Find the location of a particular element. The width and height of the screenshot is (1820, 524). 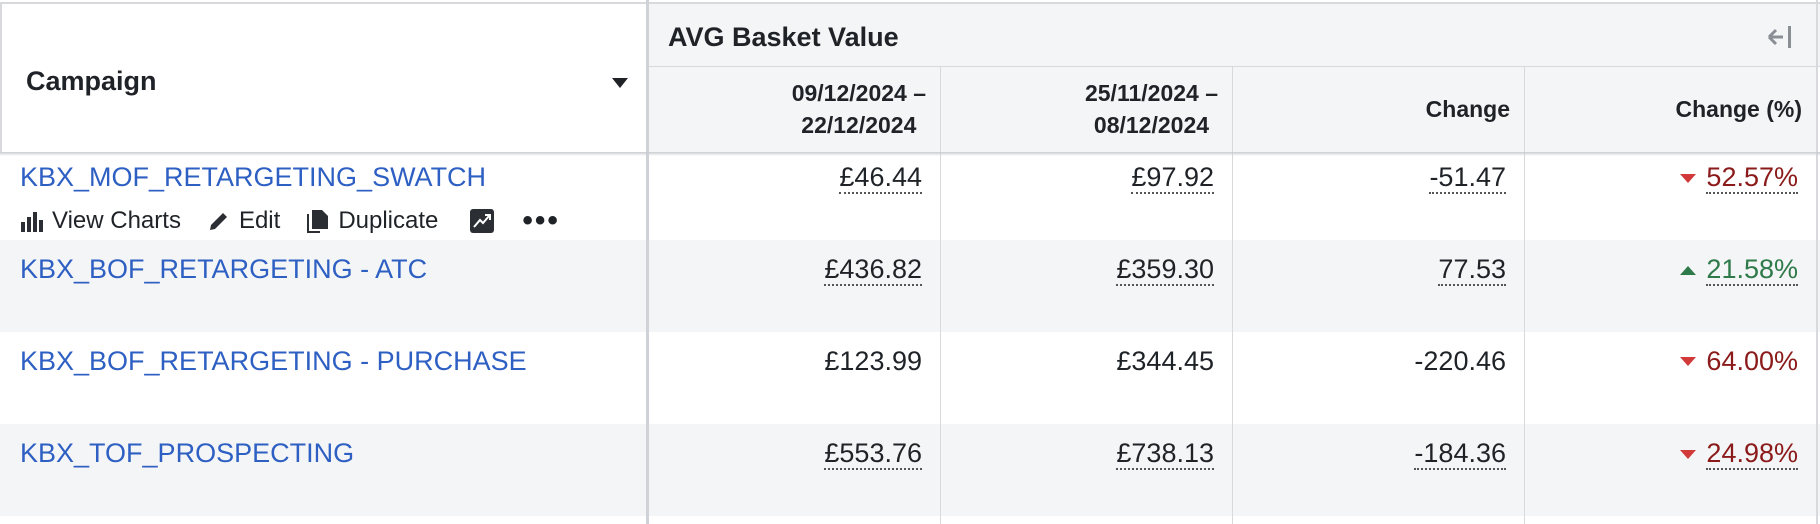

sort-caret-icon is located at coordinates (620, 83).